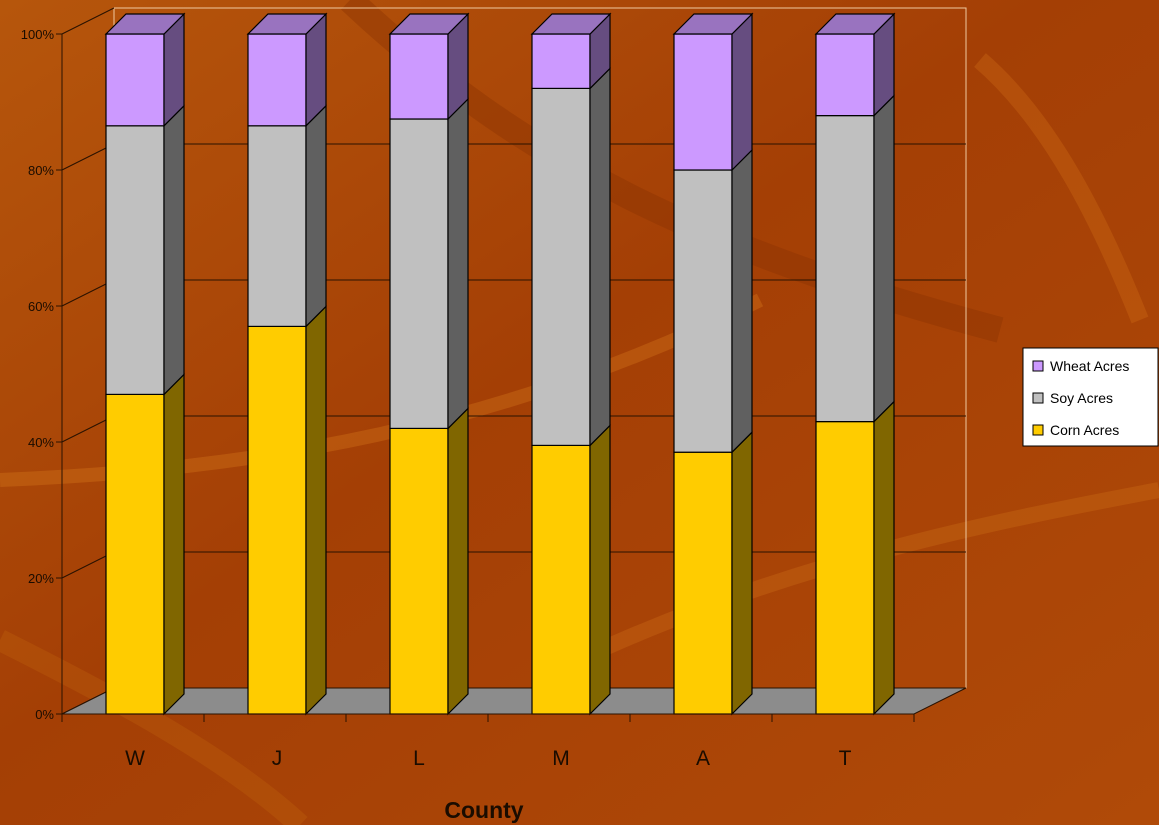 The image size is (1159, 825). I want to click on legend: Wheat Acres Soy Acres Corn Acres, so click(1090, 397).